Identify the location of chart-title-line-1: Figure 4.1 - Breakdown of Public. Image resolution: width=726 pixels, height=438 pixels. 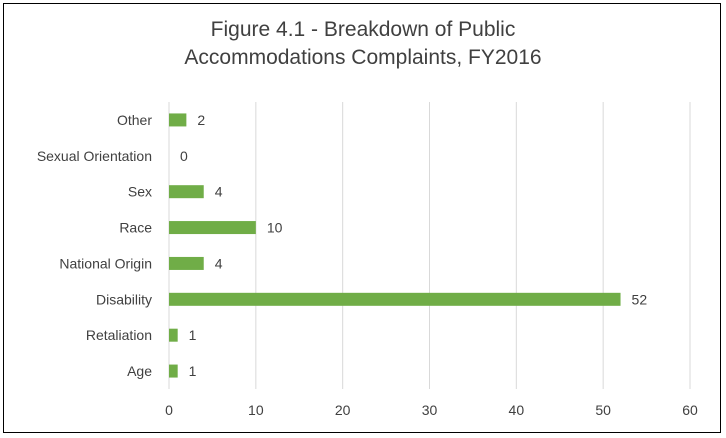
(363, 29).